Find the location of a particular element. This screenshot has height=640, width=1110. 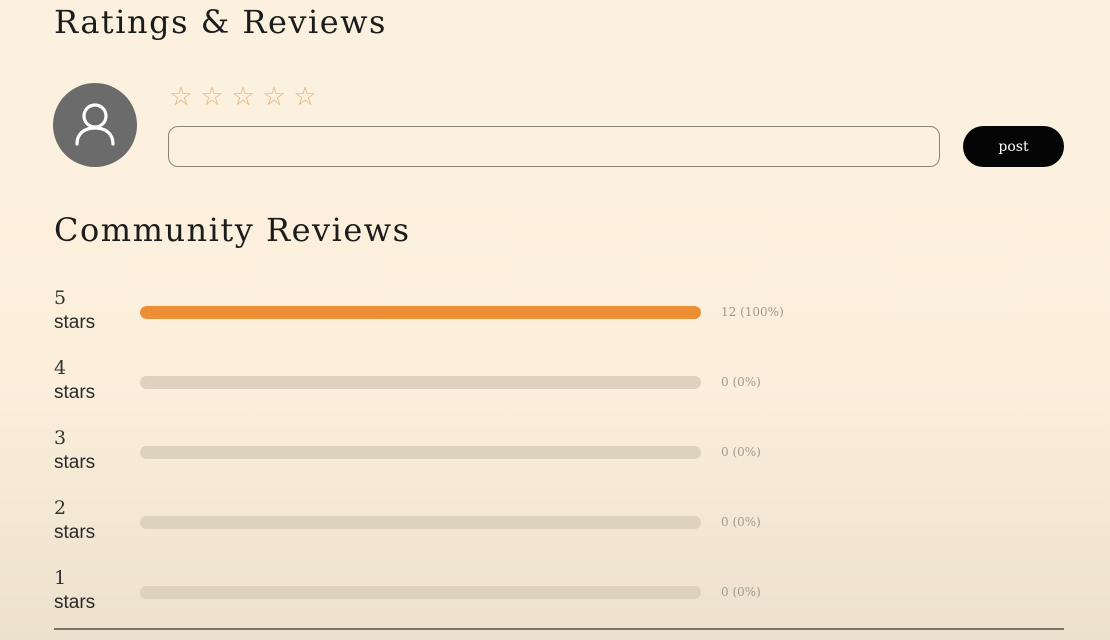

page-title: Ratings & Reviews is located at coordinates (220, 22).